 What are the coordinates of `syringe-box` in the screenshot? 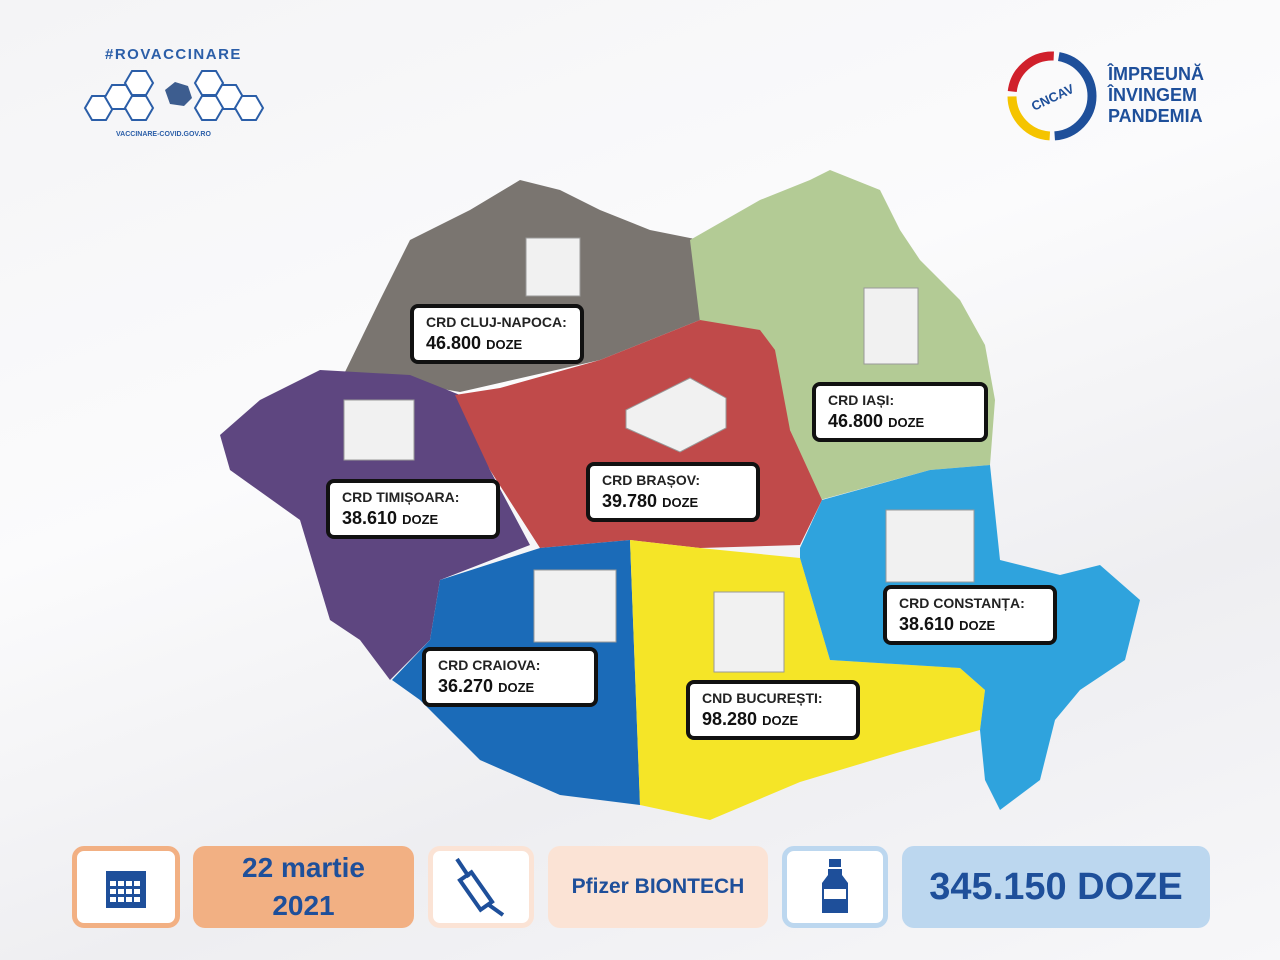 It's located at (481, 887).